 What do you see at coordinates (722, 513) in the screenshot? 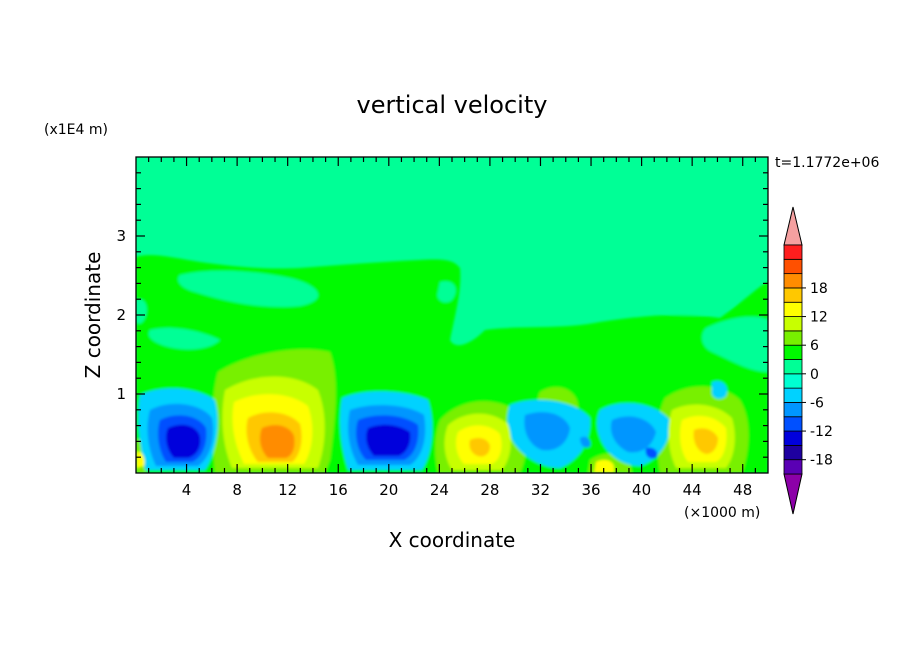
I see `x-unit-label: (×1000 m)` at bounding box center [722, 513].